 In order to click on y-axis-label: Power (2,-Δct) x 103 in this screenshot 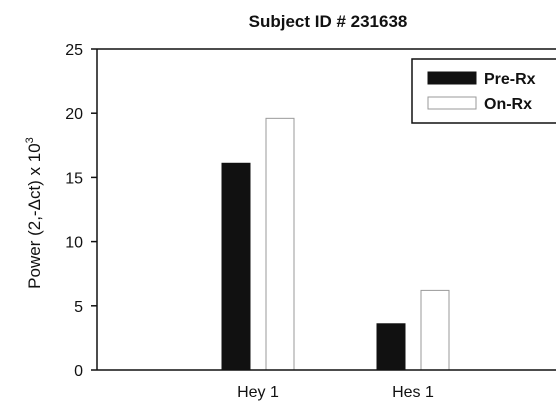, I will do `click(34, 213)`.